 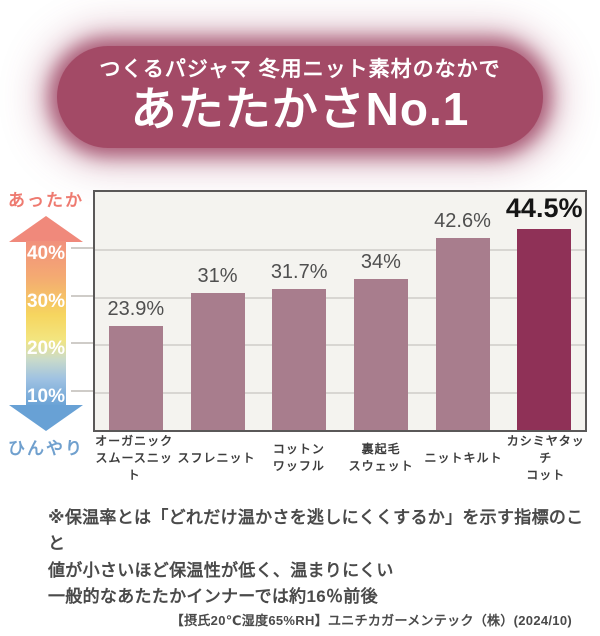 What do you see at coordinates (462, 220) in the screenshot?
I see `bar-value-label: 42.6%` at bounding box center [462, 220].